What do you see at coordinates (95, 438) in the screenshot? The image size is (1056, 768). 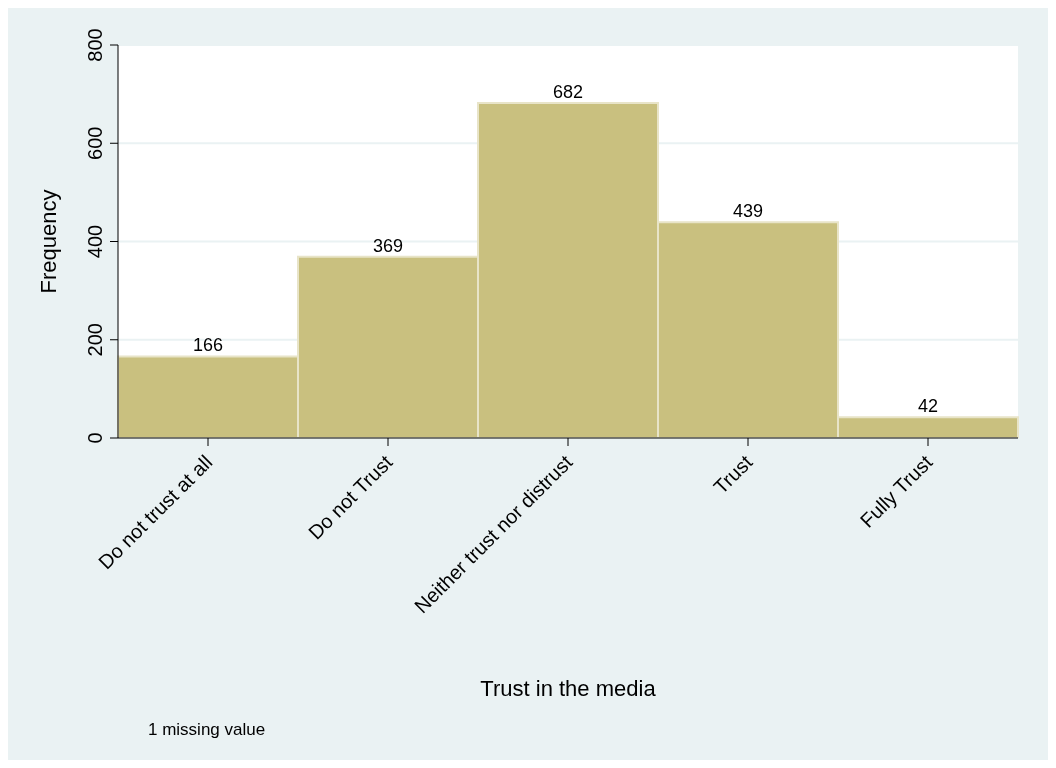 I see `y-tick-label: 0` at bounding box center [95, 438].